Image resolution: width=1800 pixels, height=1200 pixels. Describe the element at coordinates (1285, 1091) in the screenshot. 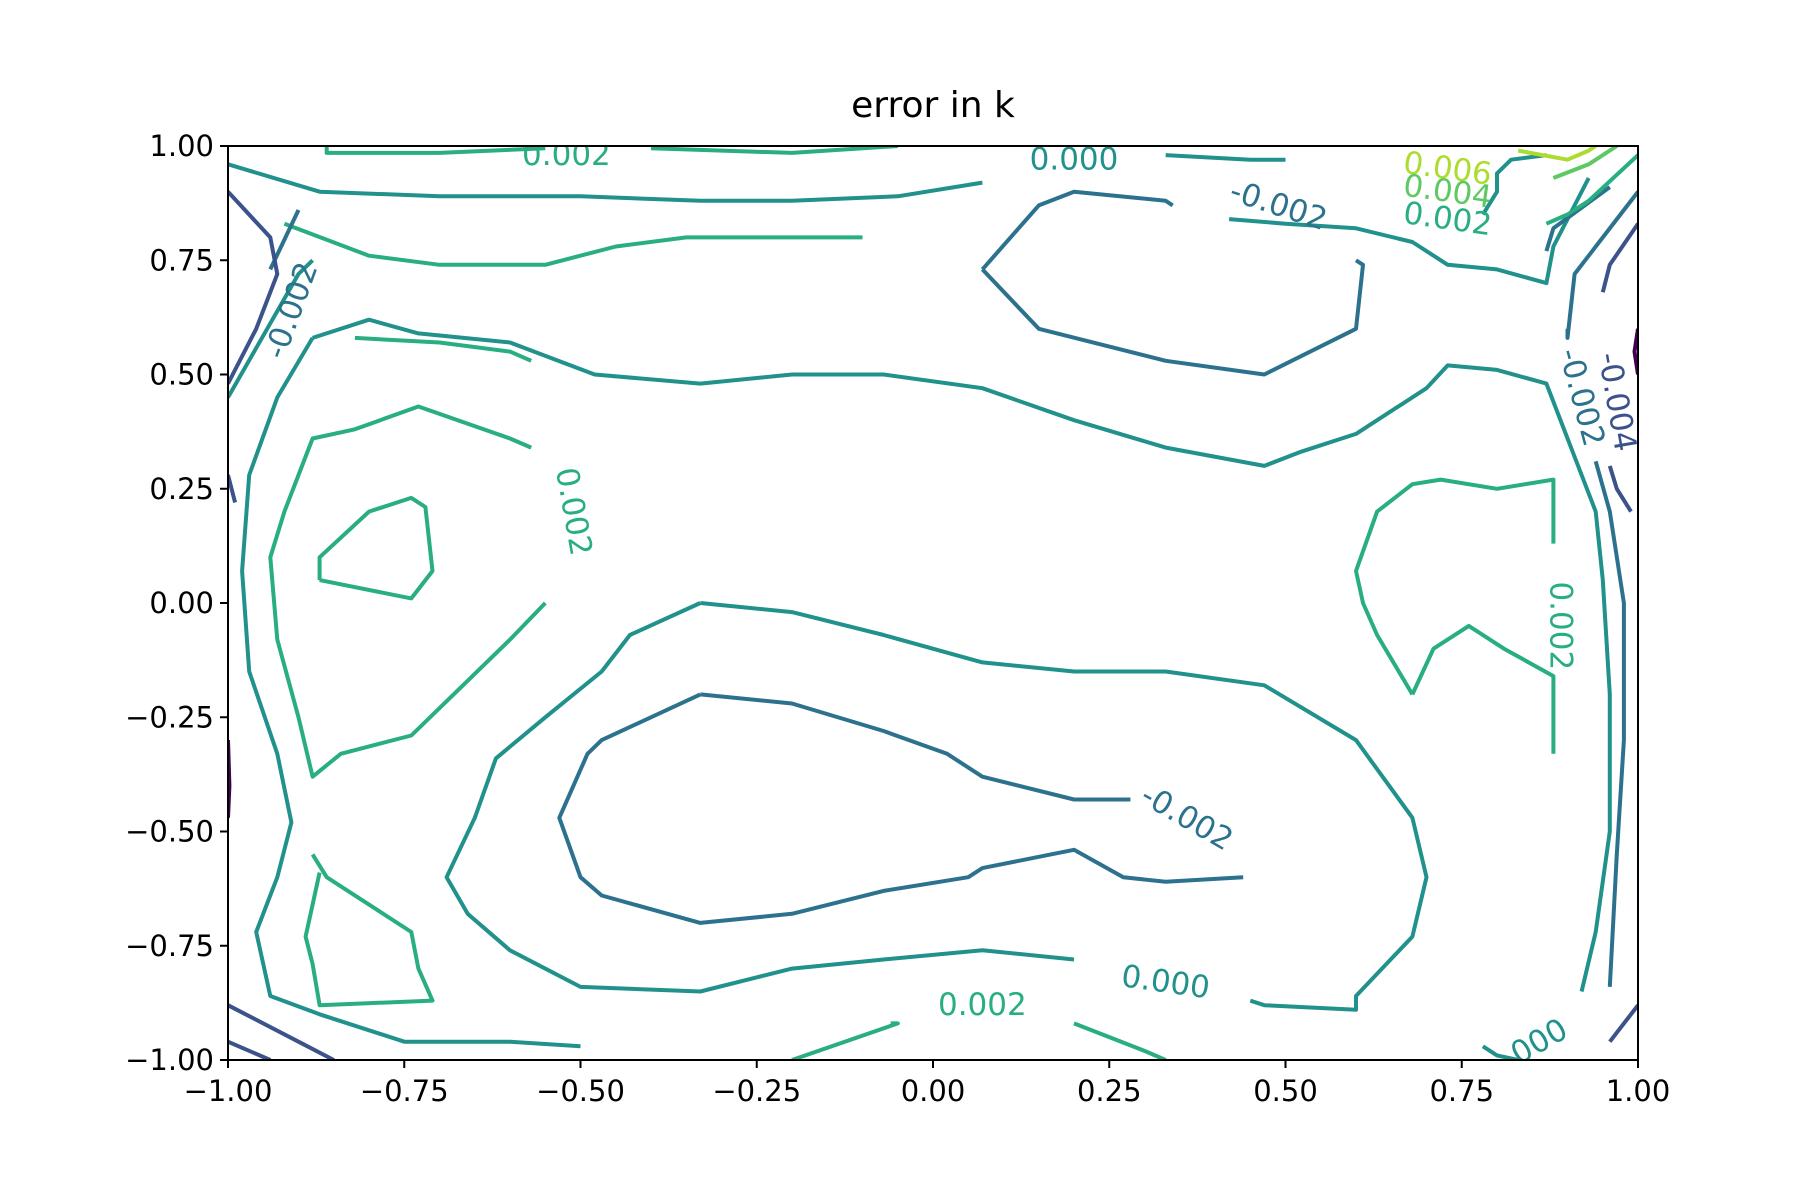

I see `x-tick-label-6: 0.50` at that location.